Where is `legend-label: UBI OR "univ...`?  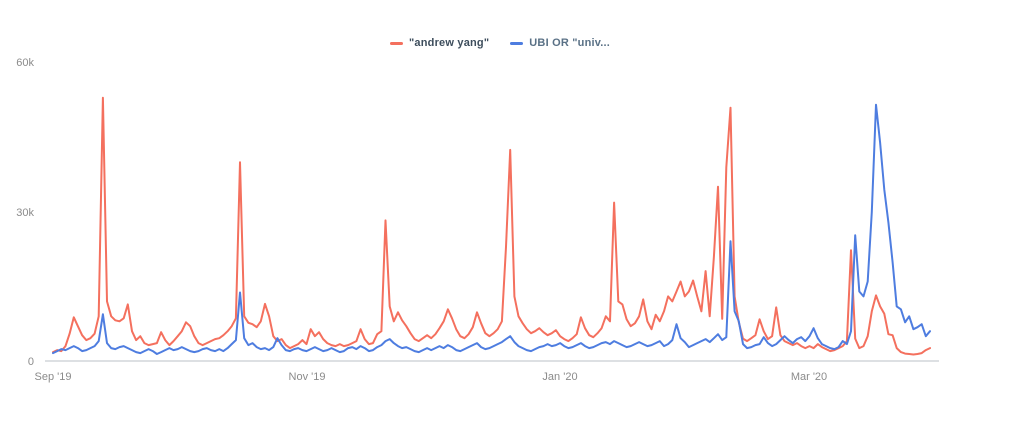 legend-label: UBI OR "univ... is located at coordinates (570, 43).